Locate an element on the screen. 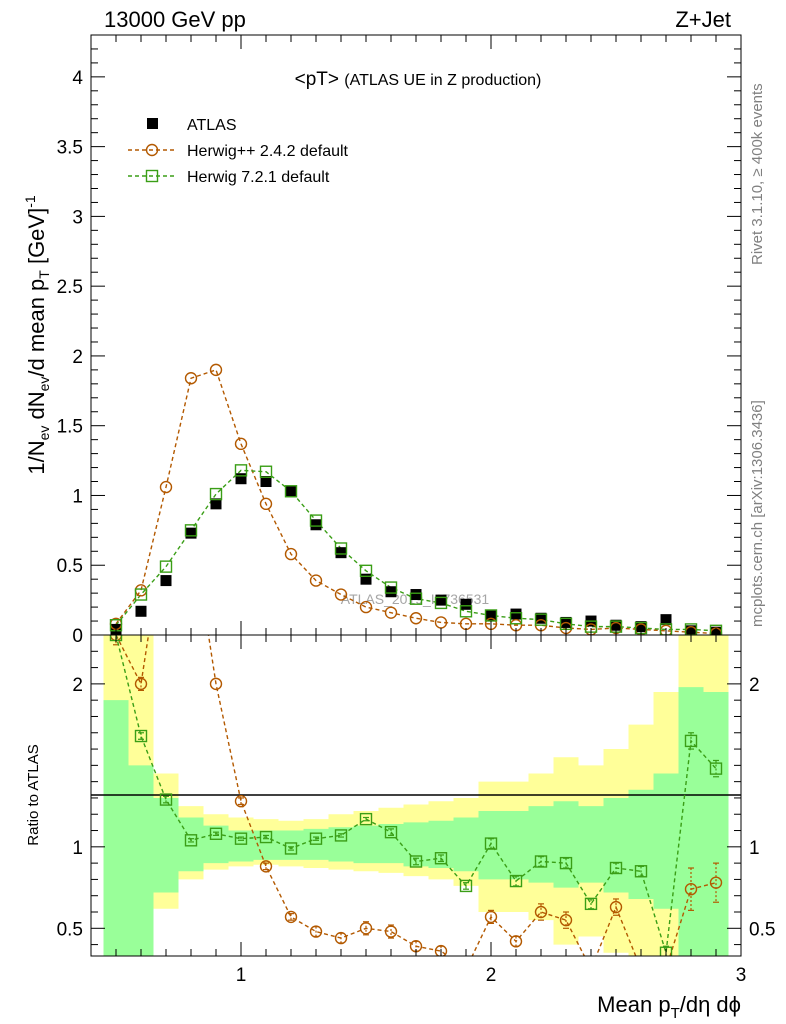  main-y-tick-label: 0.5 is located at coordinates (70, 566).